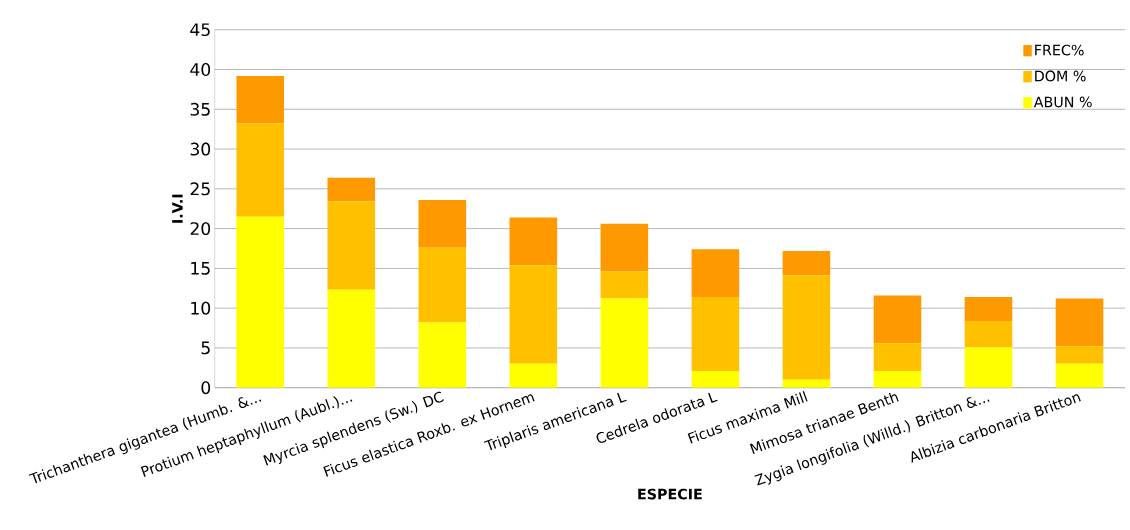 The height and width of the screenshot is (530, 1130). Describe the element at coordinates (200, 30) in the screenshot. I see `y-tick-label: 45` at that location.